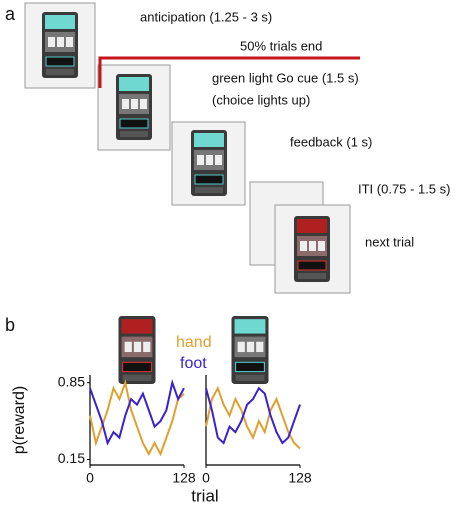 The image size is (474, 514). What do you see at coordinates (193, 363) in the screenshot?
I see `legend-entry: foot` at bounding box center [193, 363].